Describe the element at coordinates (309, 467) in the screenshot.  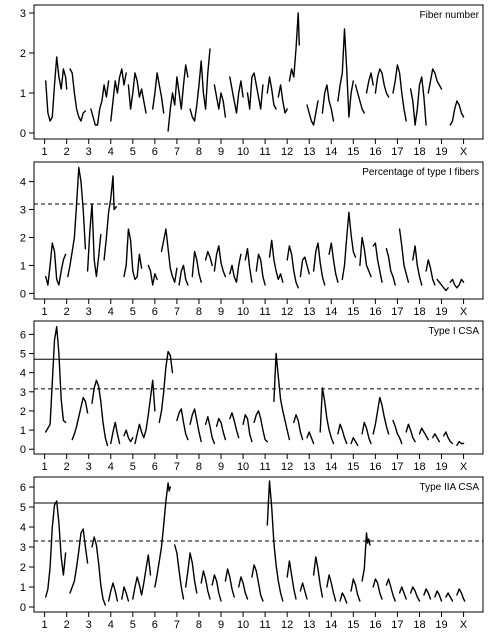
I see `x-tick-label: 13` at that location.